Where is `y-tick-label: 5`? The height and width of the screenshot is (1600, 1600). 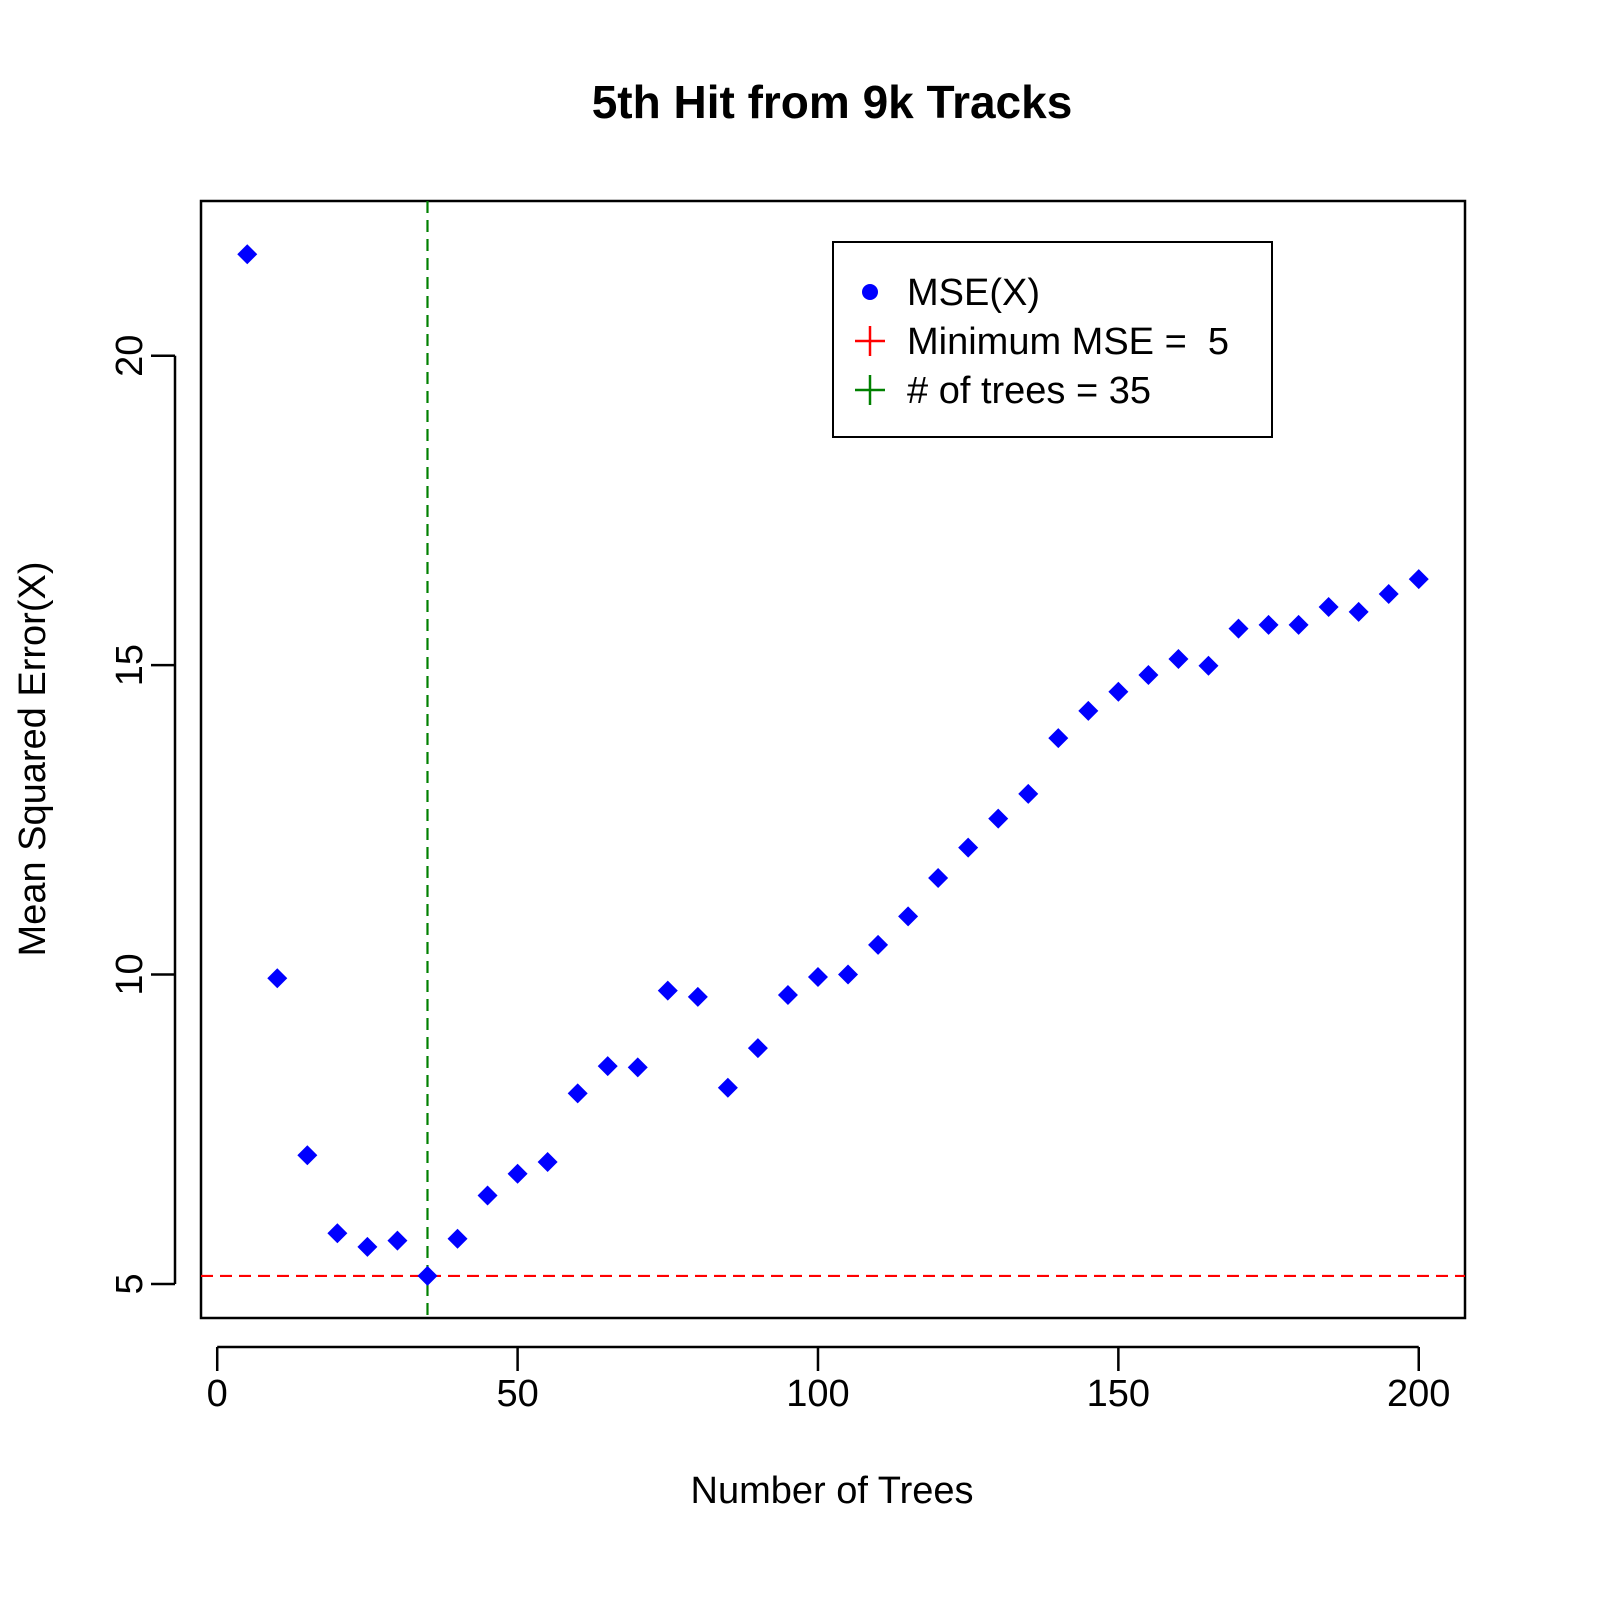
y-tick-label: 5 is located at coordinates (130, 1283).